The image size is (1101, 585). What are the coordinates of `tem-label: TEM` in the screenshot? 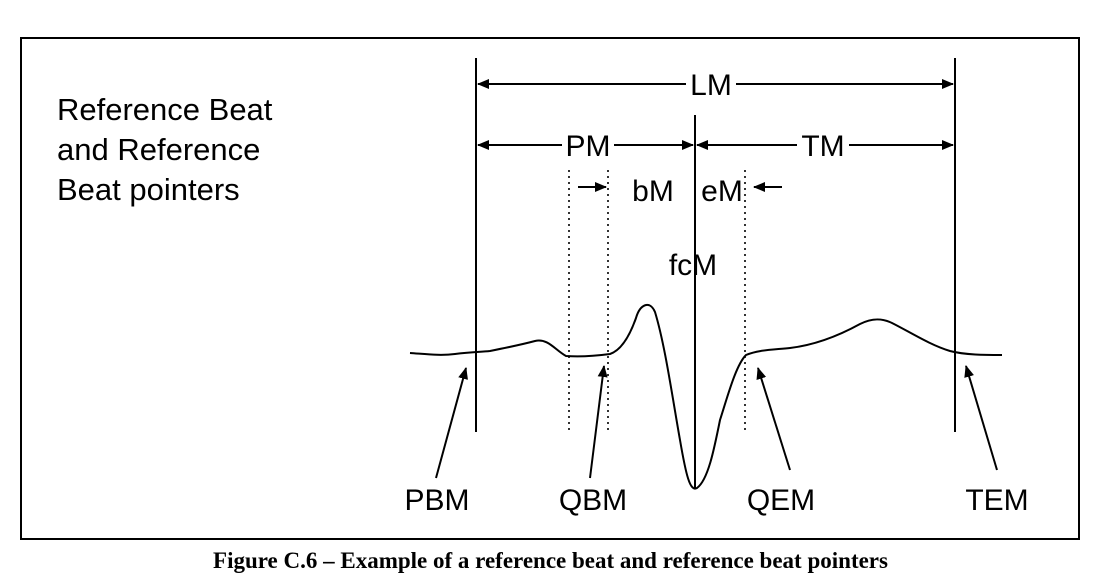 It's located at (996, 500).